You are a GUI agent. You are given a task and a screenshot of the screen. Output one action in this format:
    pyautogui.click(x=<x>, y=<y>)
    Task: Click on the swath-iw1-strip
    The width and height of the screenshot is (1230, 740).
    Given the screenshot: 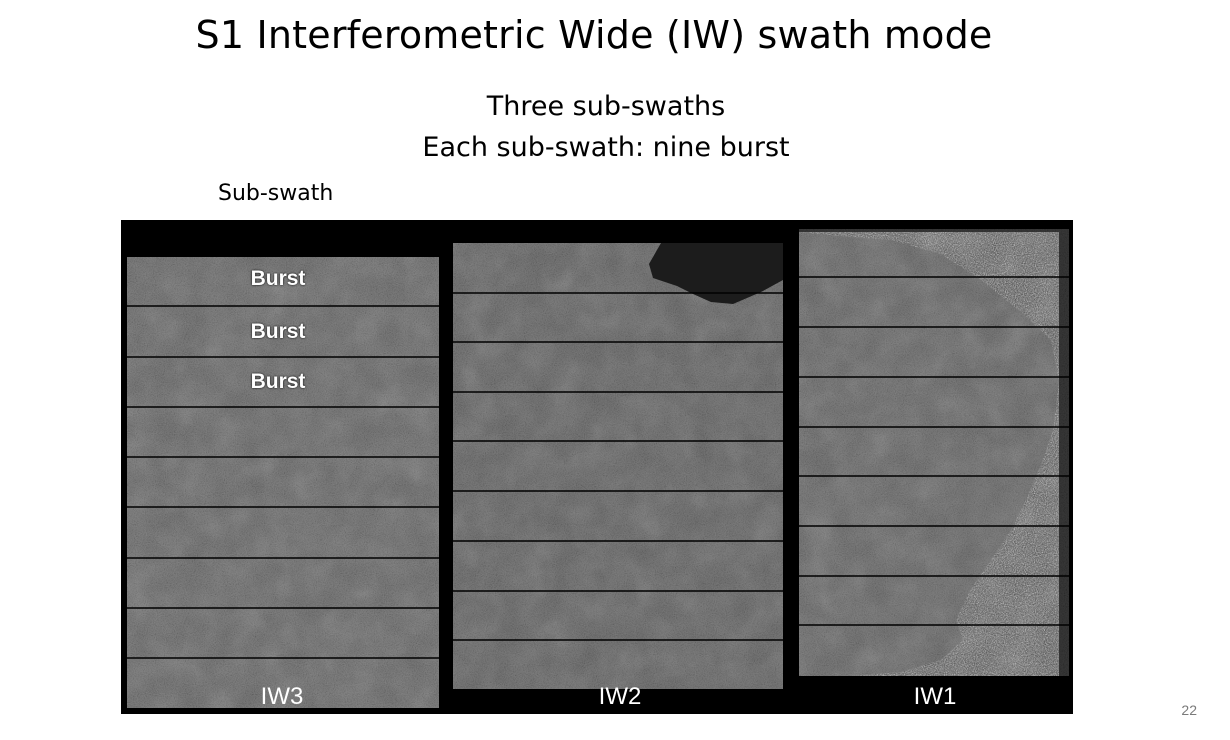 What is the action you would take?
    pyautogui.click(x=934, y=452)
    